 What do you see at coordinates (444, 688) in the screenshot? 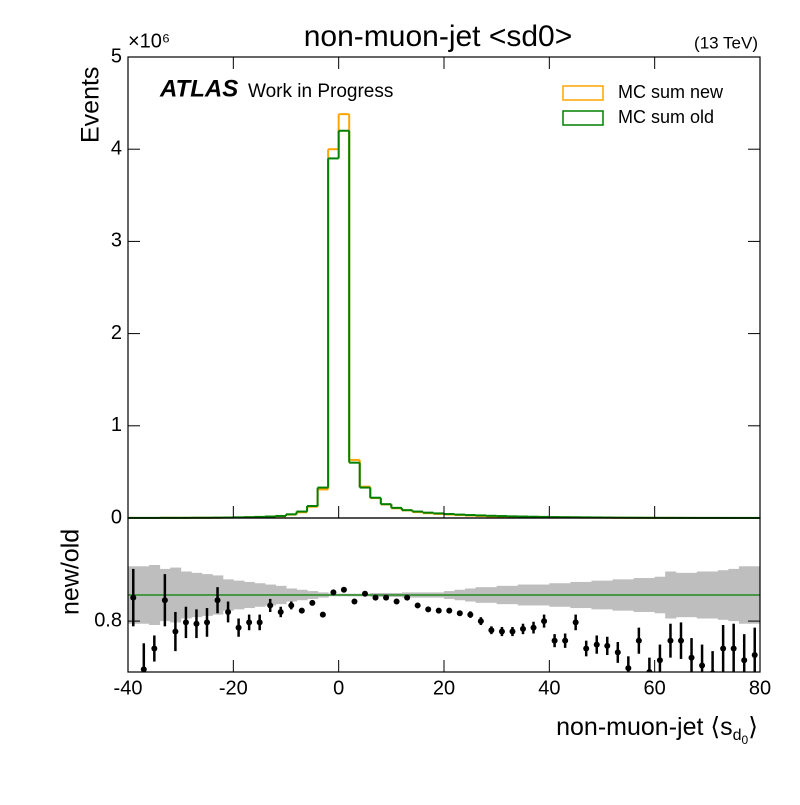
I see `x-tick-label: 20` at bounding box center [444, 688].